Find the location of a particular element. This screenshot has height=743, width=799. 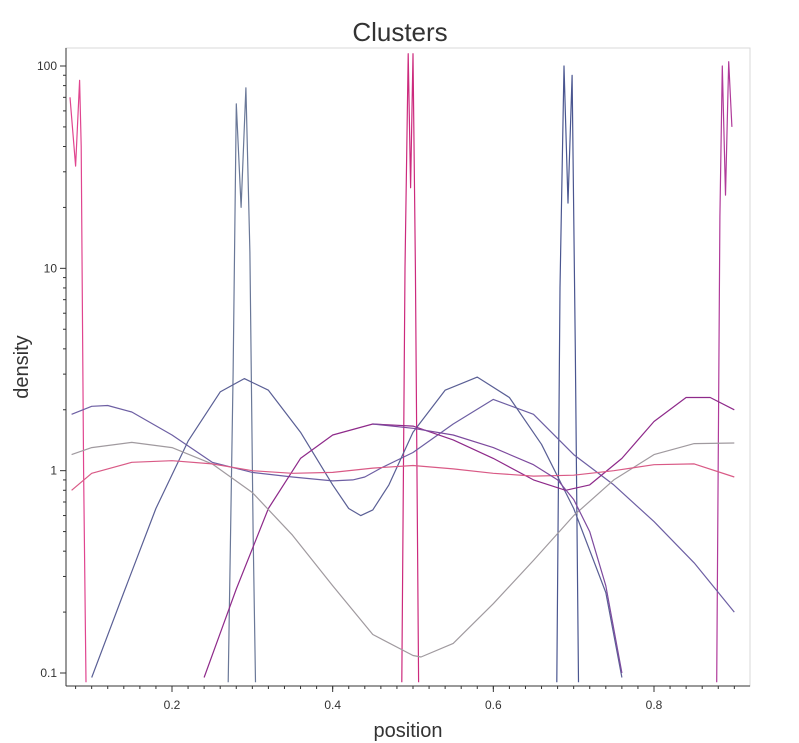

y-tick-label-4: 100 is located at coordinates (47, 66).